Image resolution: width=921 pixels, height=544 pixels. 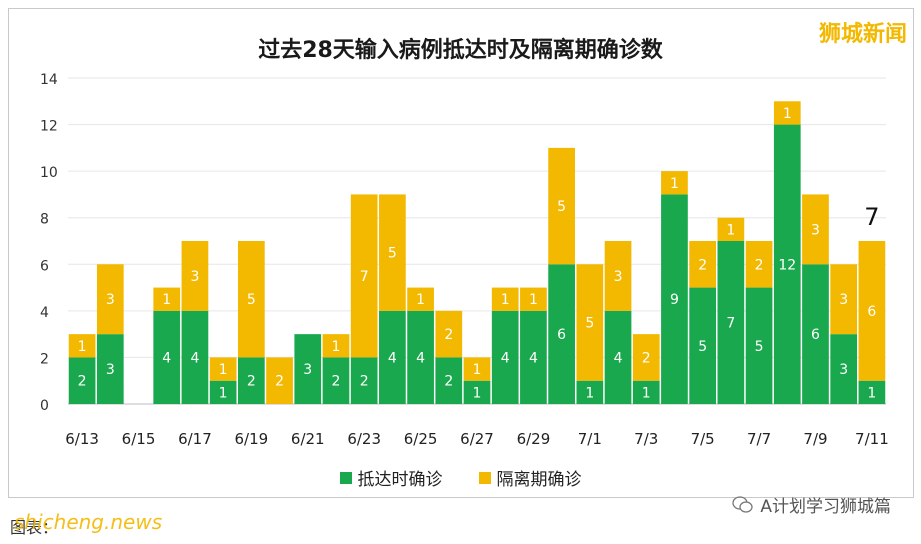 What do you see at coordinates (195, 439) in the screenshot?
I see `x-tick-label: 6/17` at bounding box center [195, 439].